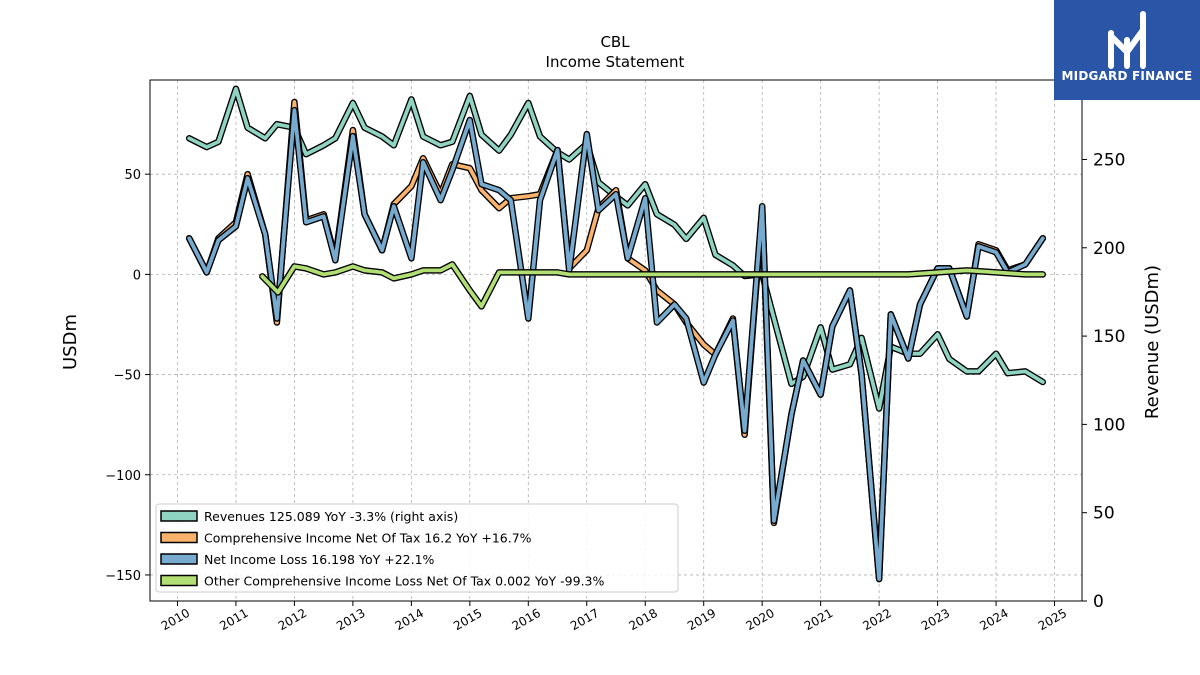 The image size is (1200, 675). What do you see at coordinates (526, 619) in the screenshot?
I see `x-tick-label: 2016` at bounding box center [526, 619].